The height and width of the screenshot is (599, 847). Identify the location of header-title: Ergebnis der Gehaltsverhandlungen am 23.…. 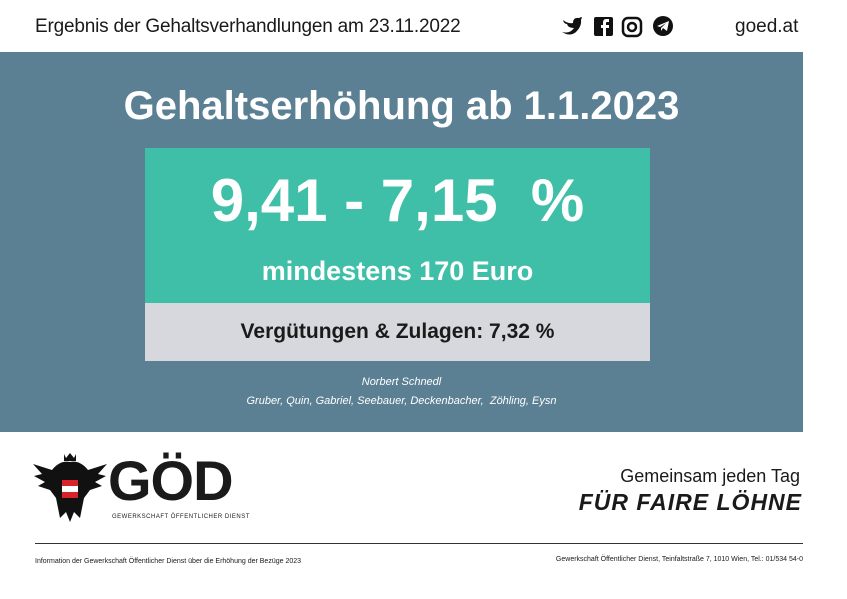
(248, 26).